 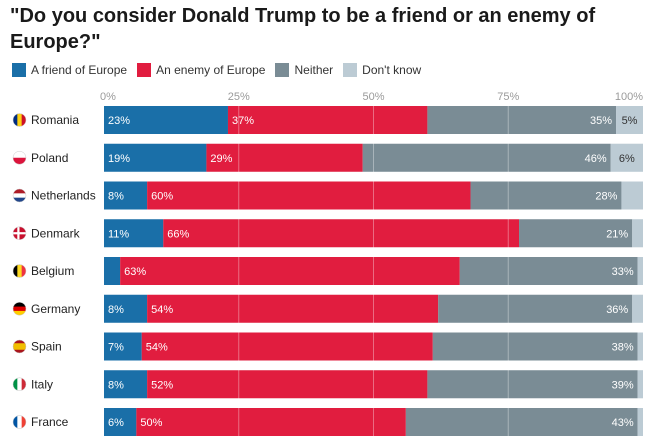 What do you see at coordinates (623, 272) in the screenshot?
I see `bar-value-label: 33%` at bounding box center [623, 272].